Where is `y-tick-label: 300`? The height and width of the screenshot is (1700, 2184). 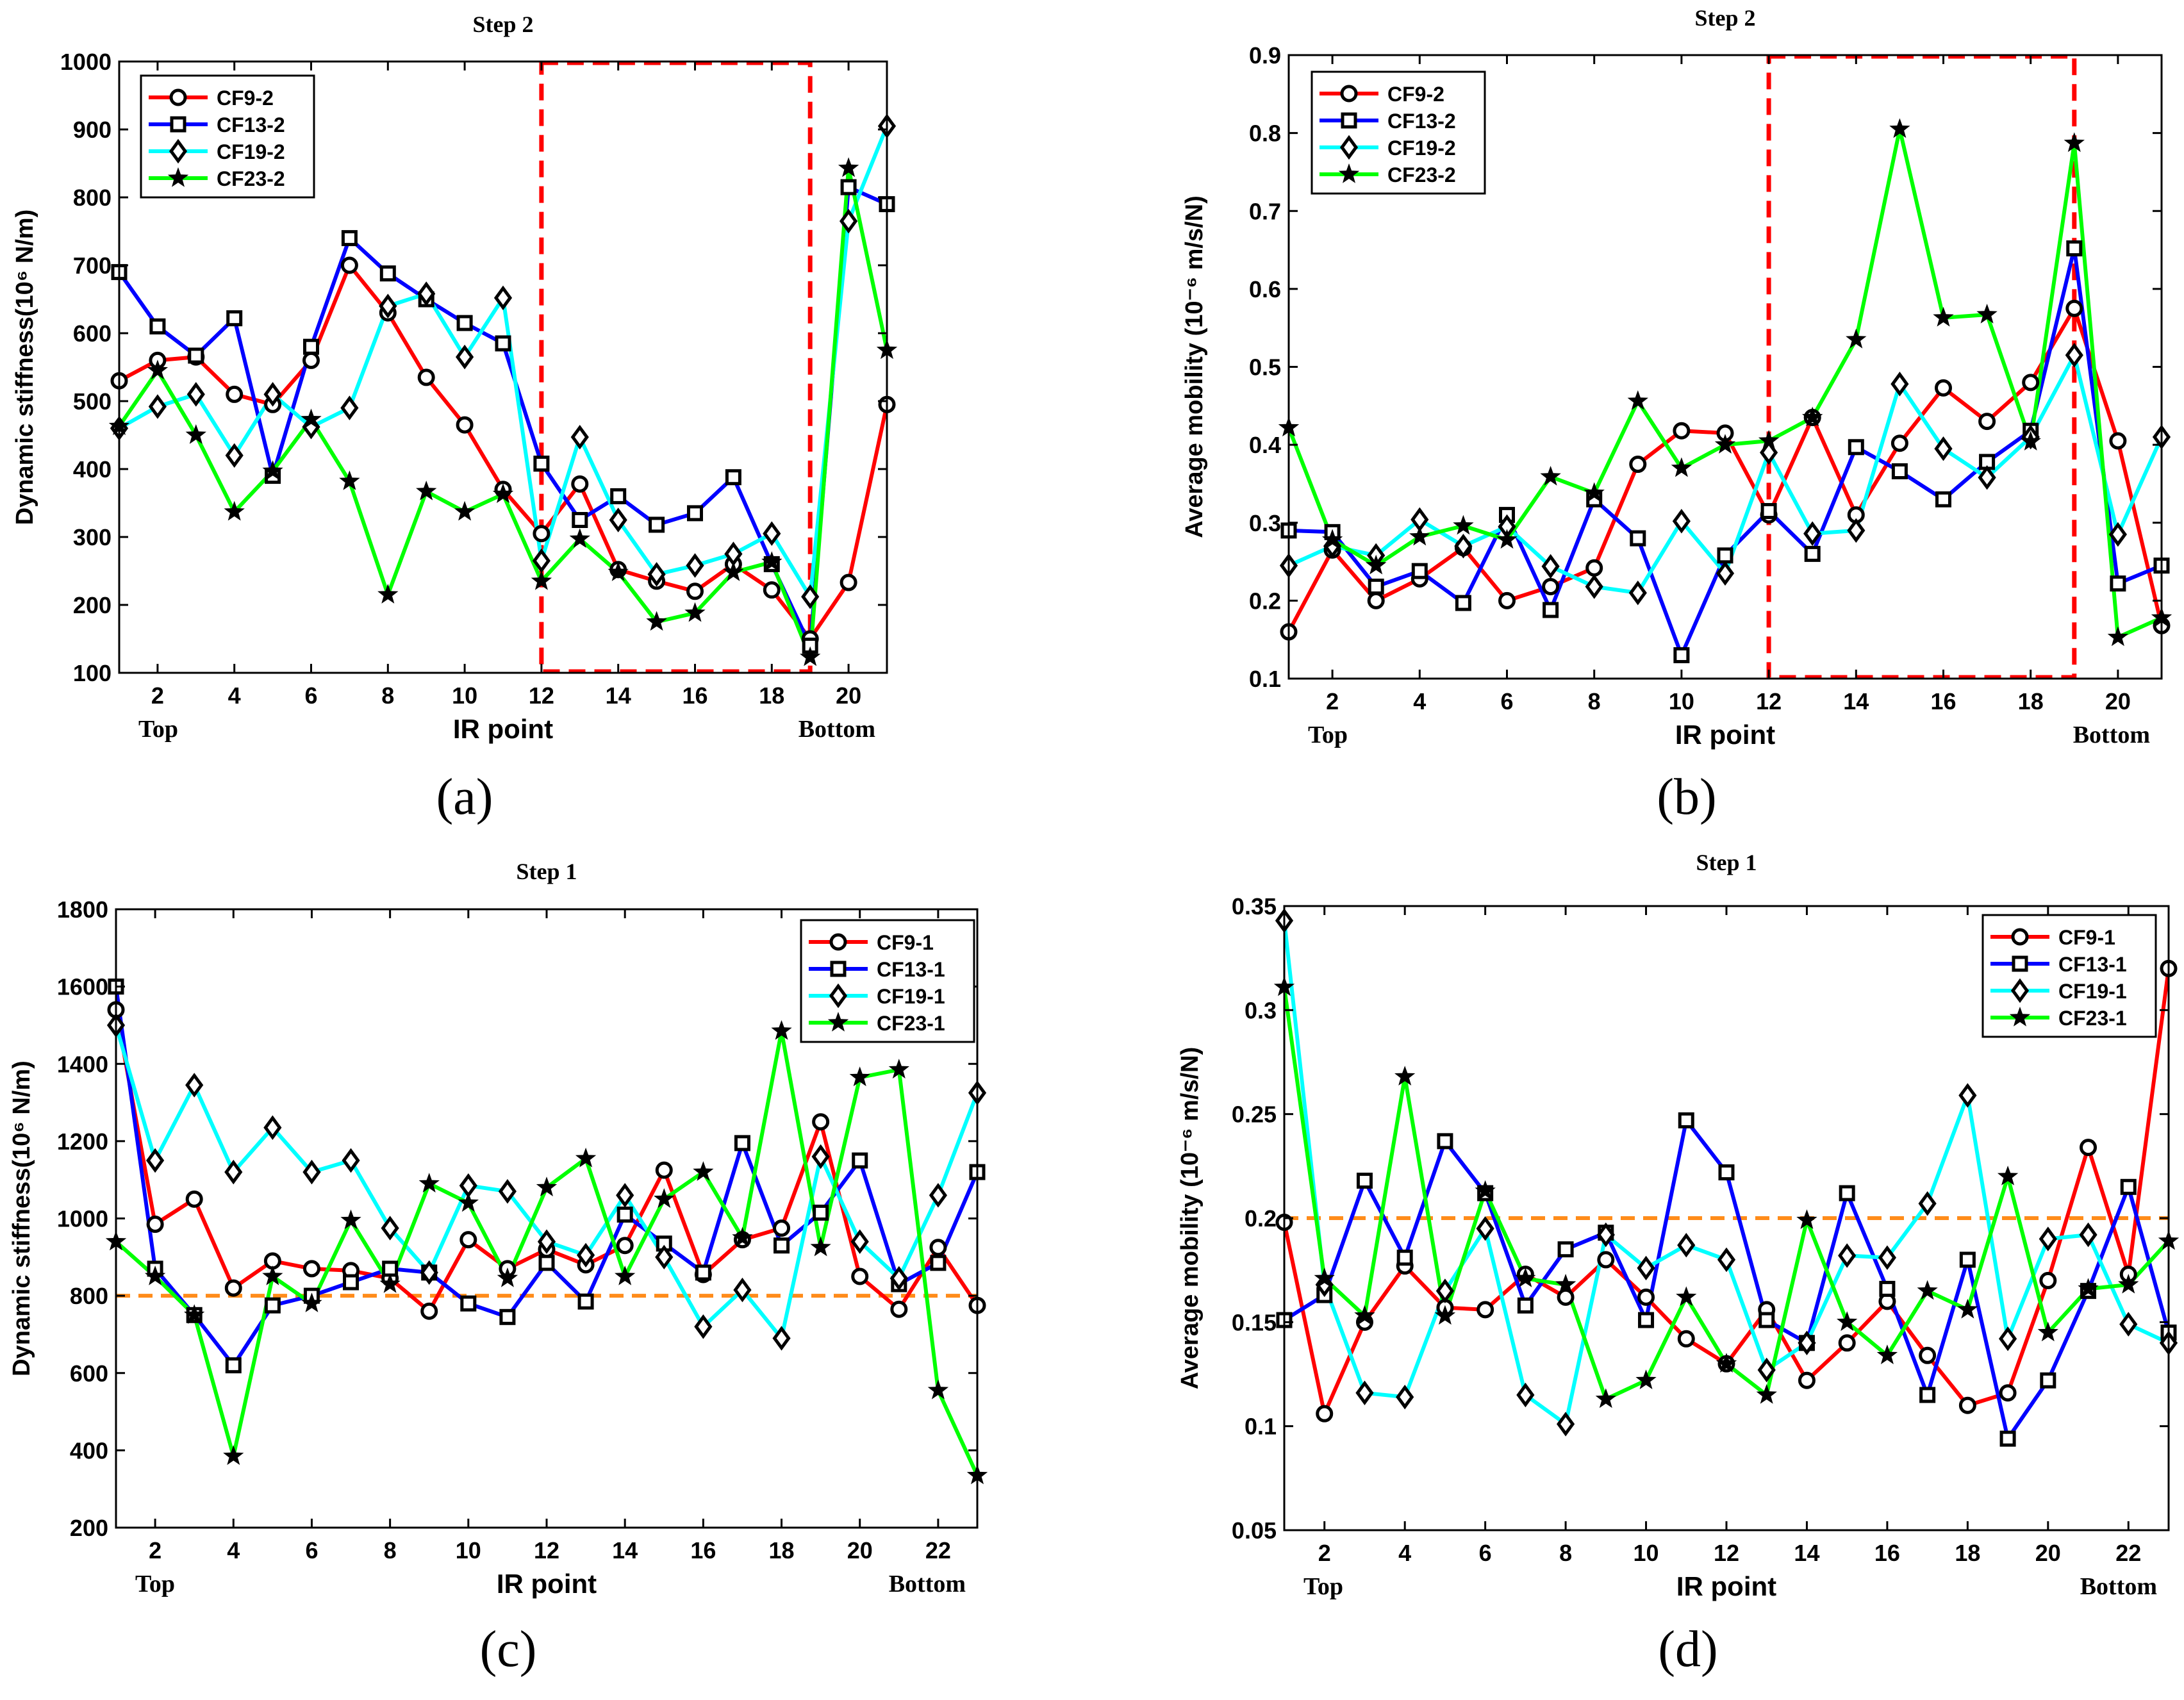
y-tick-label: 300 is located at coordinates (92, 537).